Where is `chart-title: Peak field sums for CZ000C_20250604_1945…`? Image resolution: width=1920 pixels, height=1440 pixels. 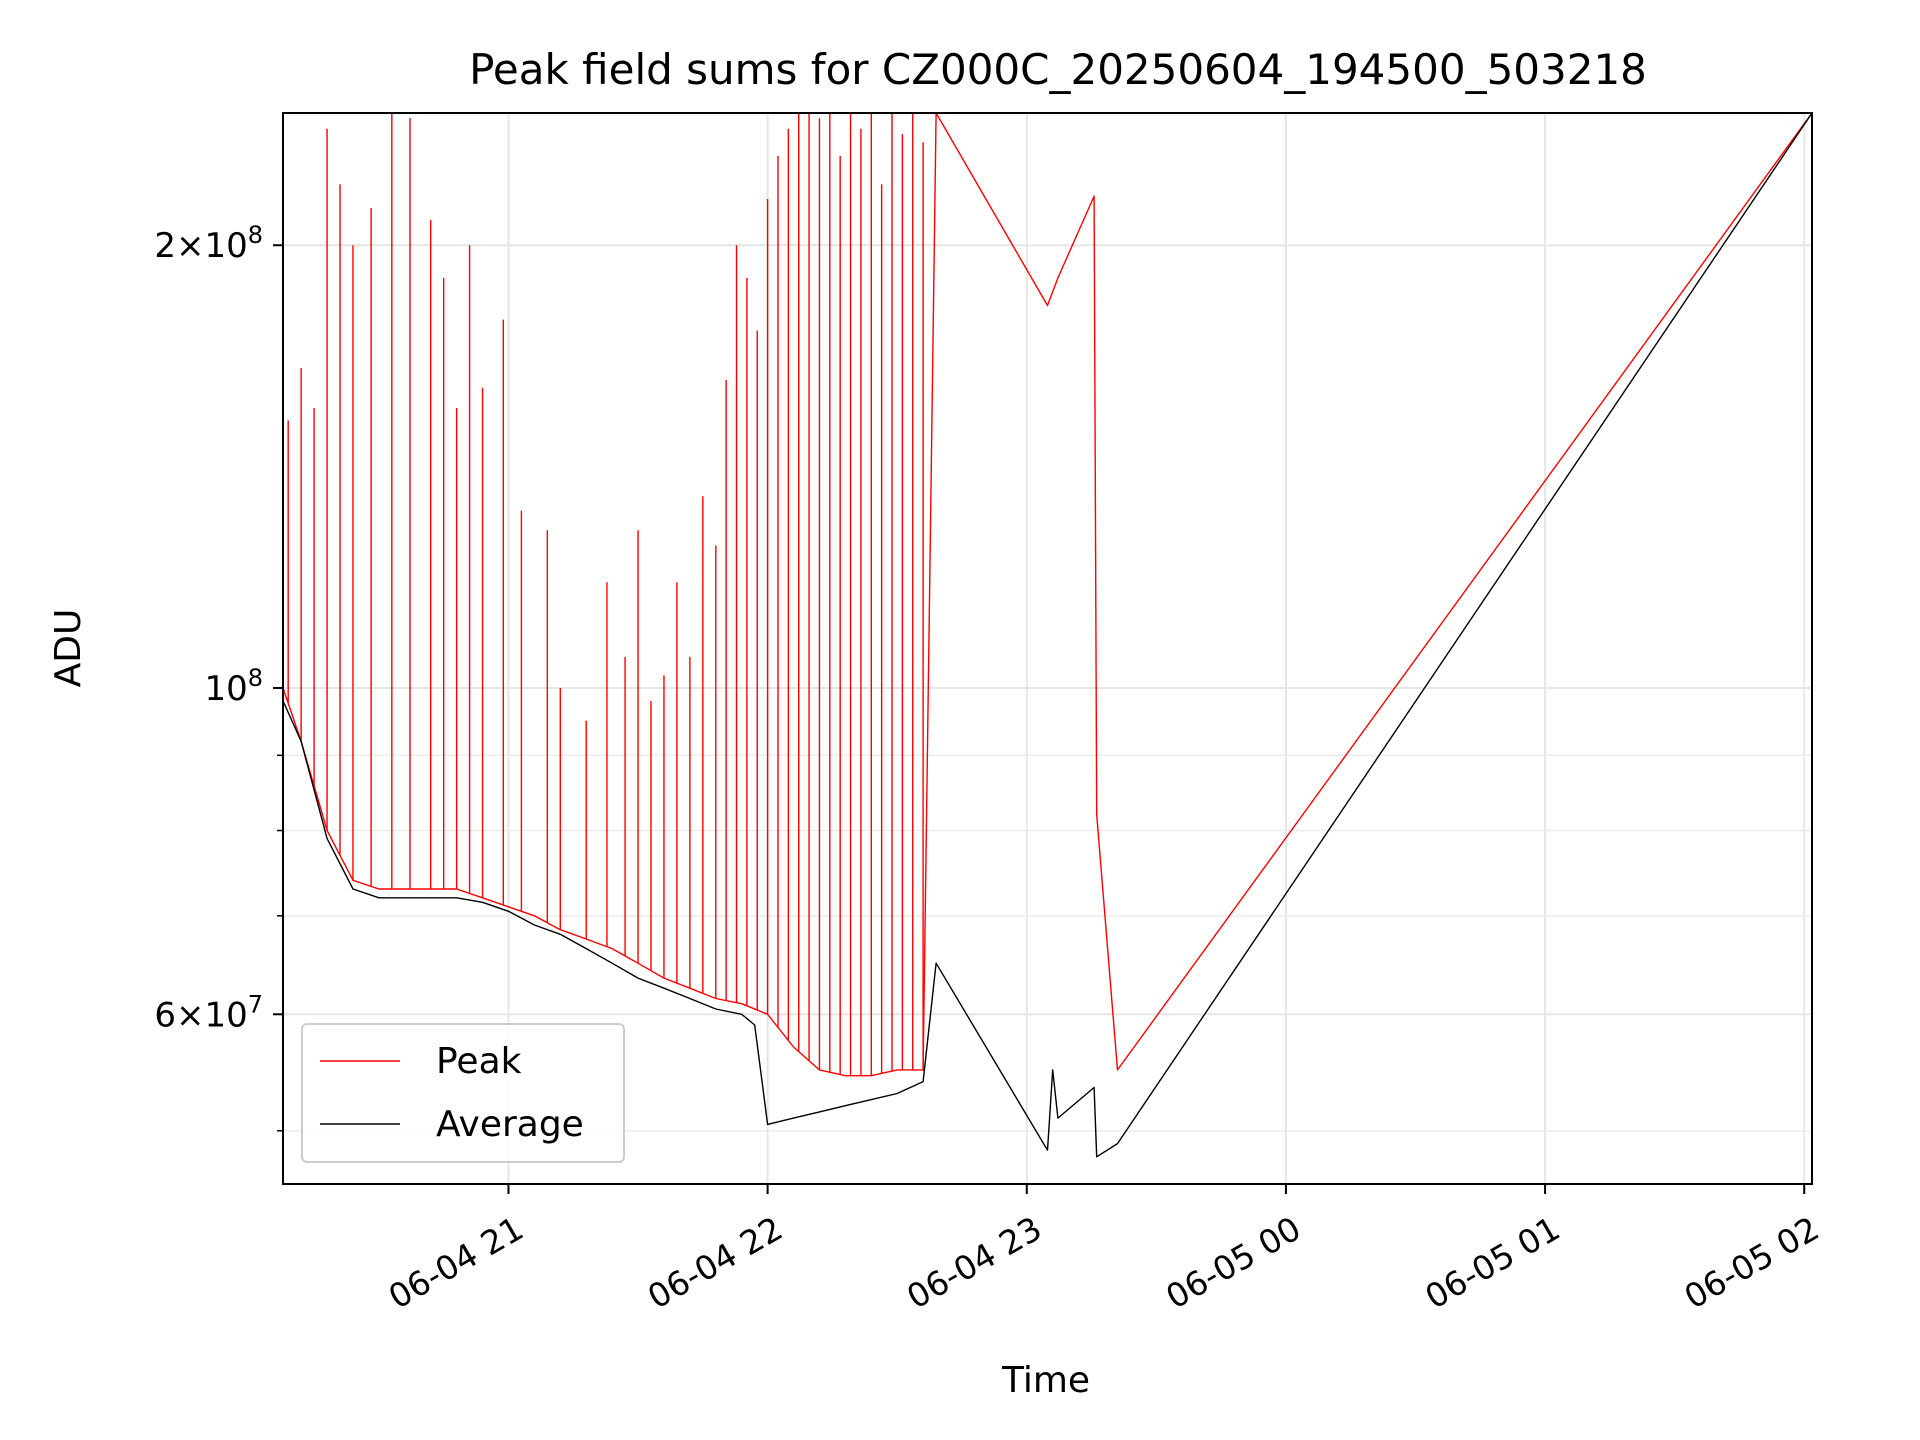 chart-title: Peak field sums for CZ000C_20250604_1945… is located at coordinates (1058, 69).